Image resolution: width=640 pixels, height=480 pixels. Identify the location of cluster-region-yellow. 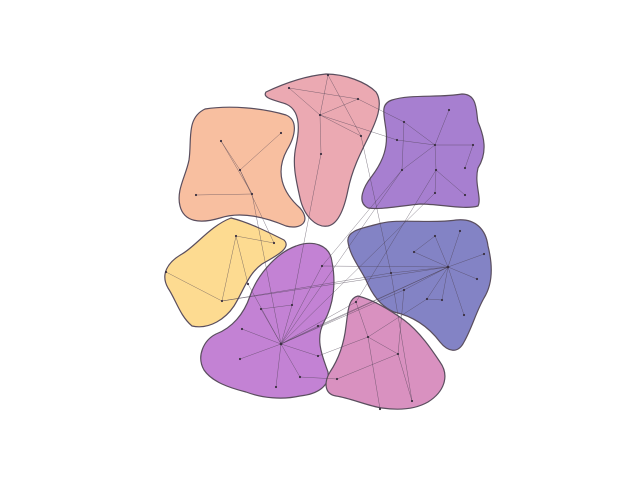
(225, 272).